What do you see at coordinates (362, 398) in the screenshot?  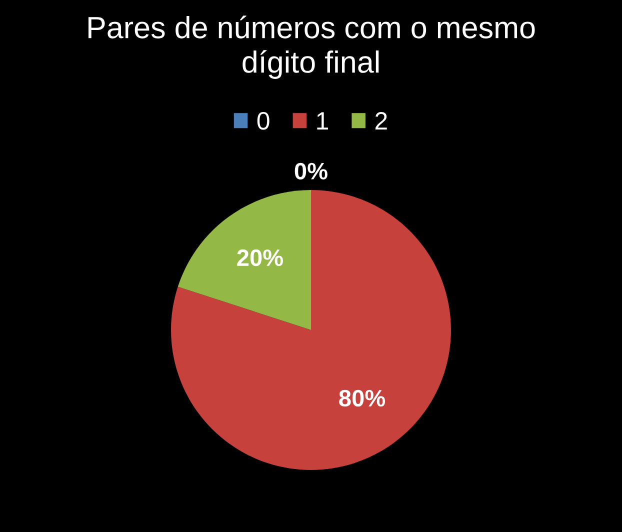 I see `data-label: 80%` at bounding box center [362, 398].